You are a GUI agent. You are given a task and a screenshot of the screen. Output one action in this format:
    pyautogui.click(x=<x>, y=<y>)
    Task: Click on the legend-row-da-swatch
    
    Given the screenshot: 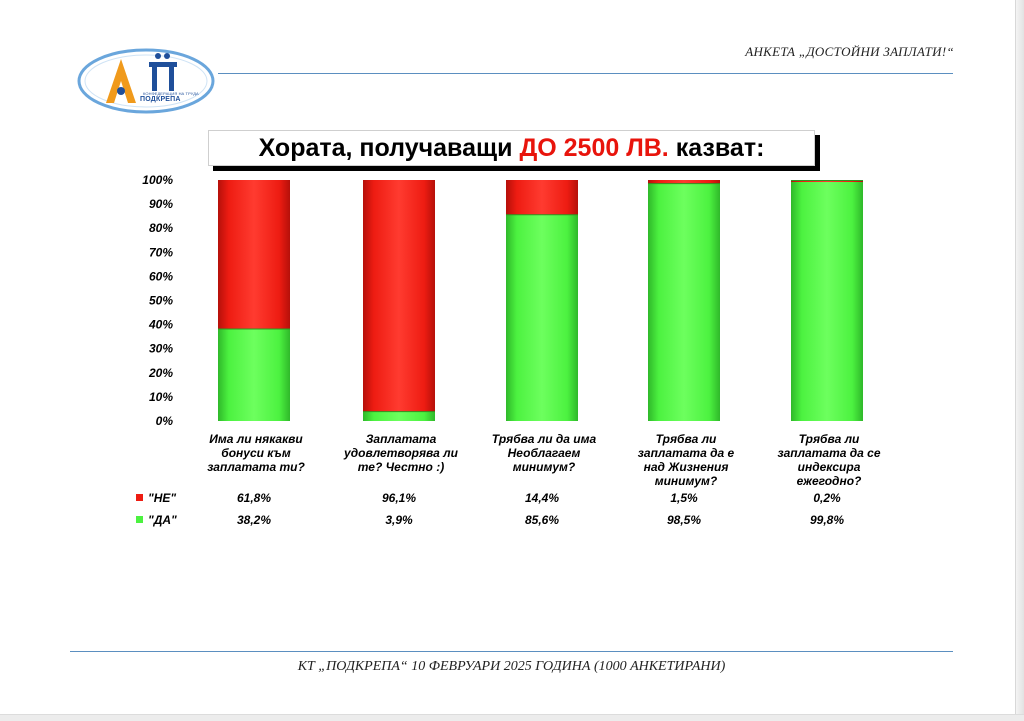 What is the action you would take?
    pyautogui.click(x=139, y=519)
    